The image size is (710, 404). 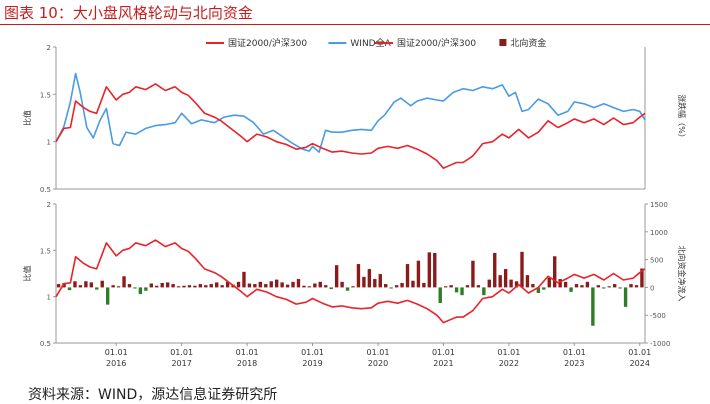 What do you see at coordinates (682, 118) in the screenshot?
I see `top-right-axis-title: 涨跌幅（%）` at bounding box center [682, 118].